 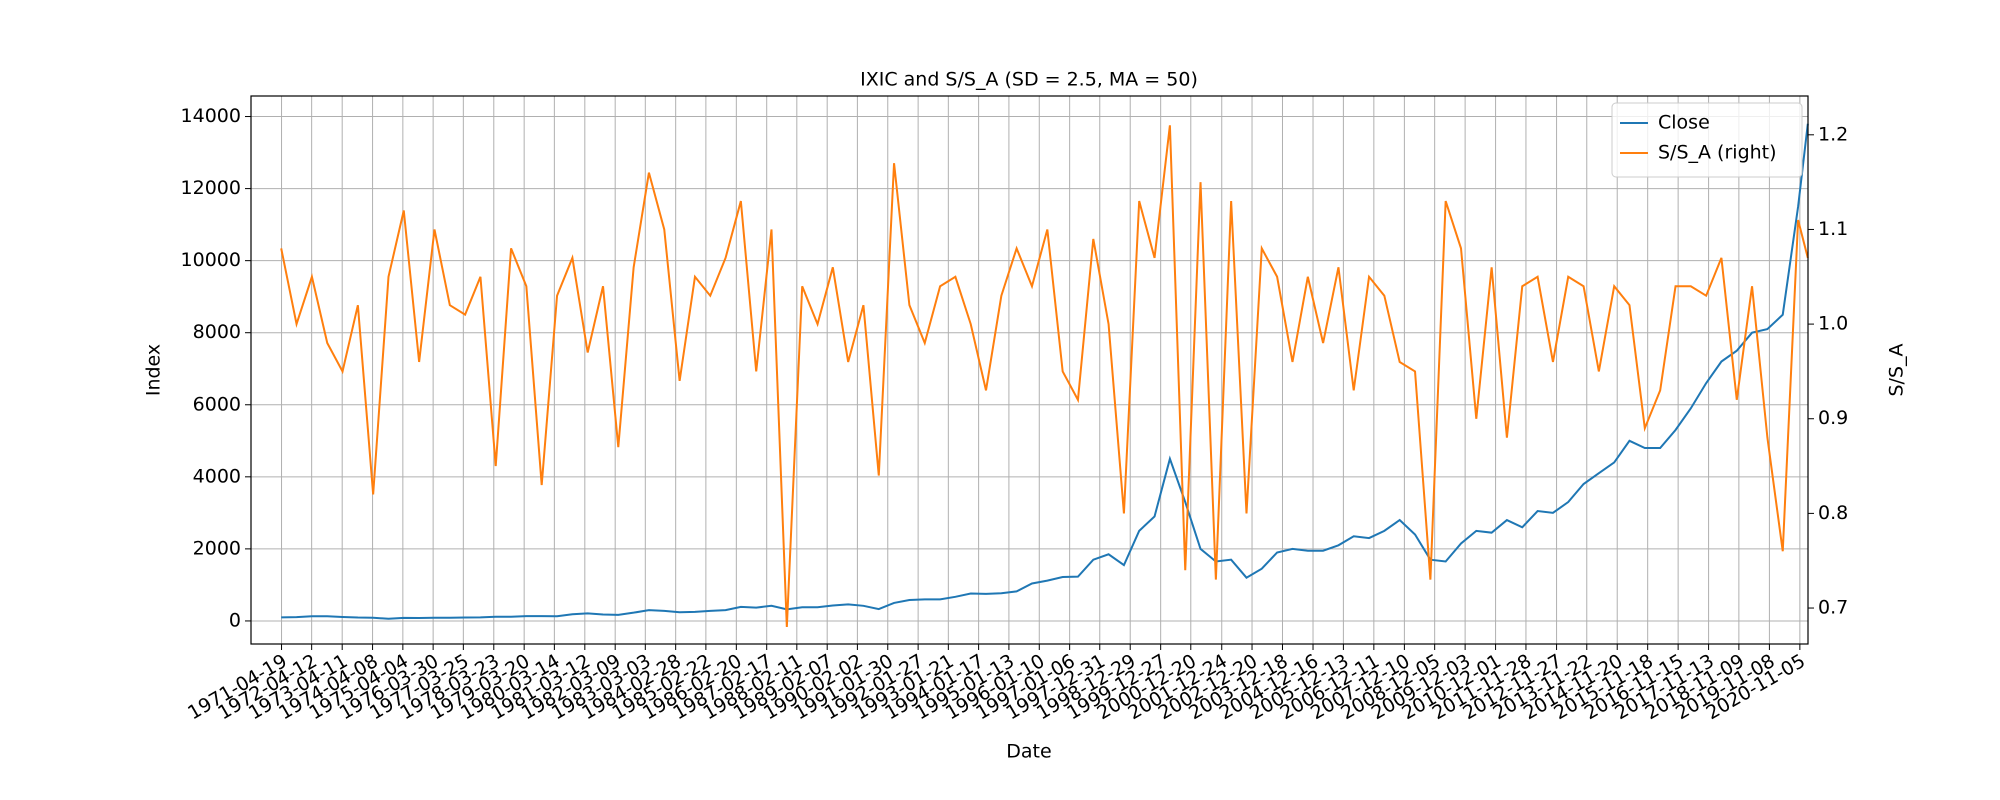 What do you see at coordinates (1833, 324) in the screenshot?
I see `y2-tick-label: 1.0` at bounding box center [1833, 324].